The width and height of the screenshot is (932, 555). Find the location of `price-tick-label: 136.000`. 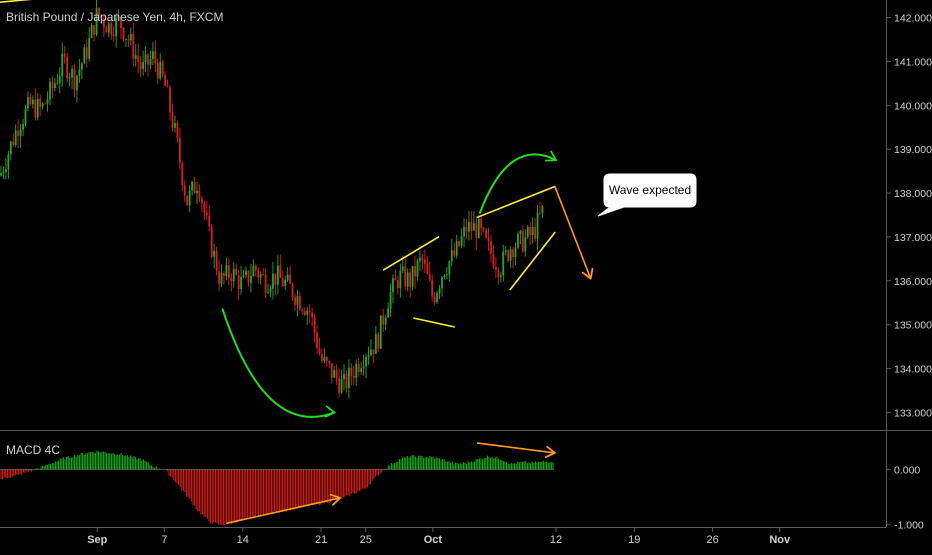

price-tick-label: 136.000 is located at coordinates (913, 282).